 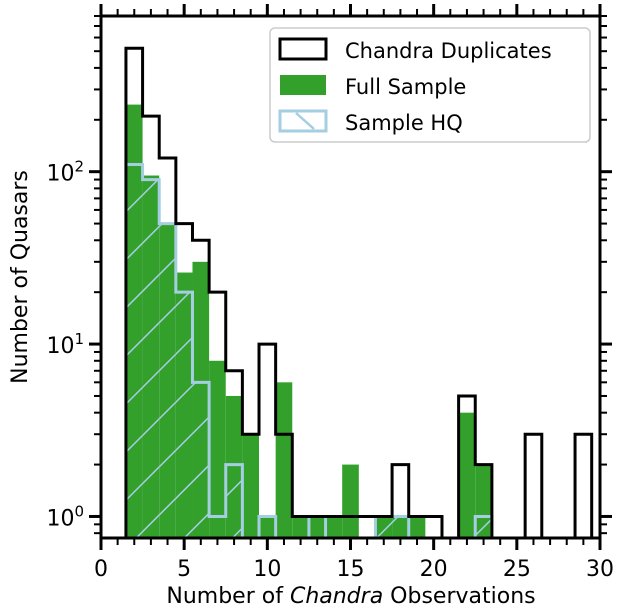 I want to click on x-axis-label-part-2: Chandra, so click(x=336, y=596).